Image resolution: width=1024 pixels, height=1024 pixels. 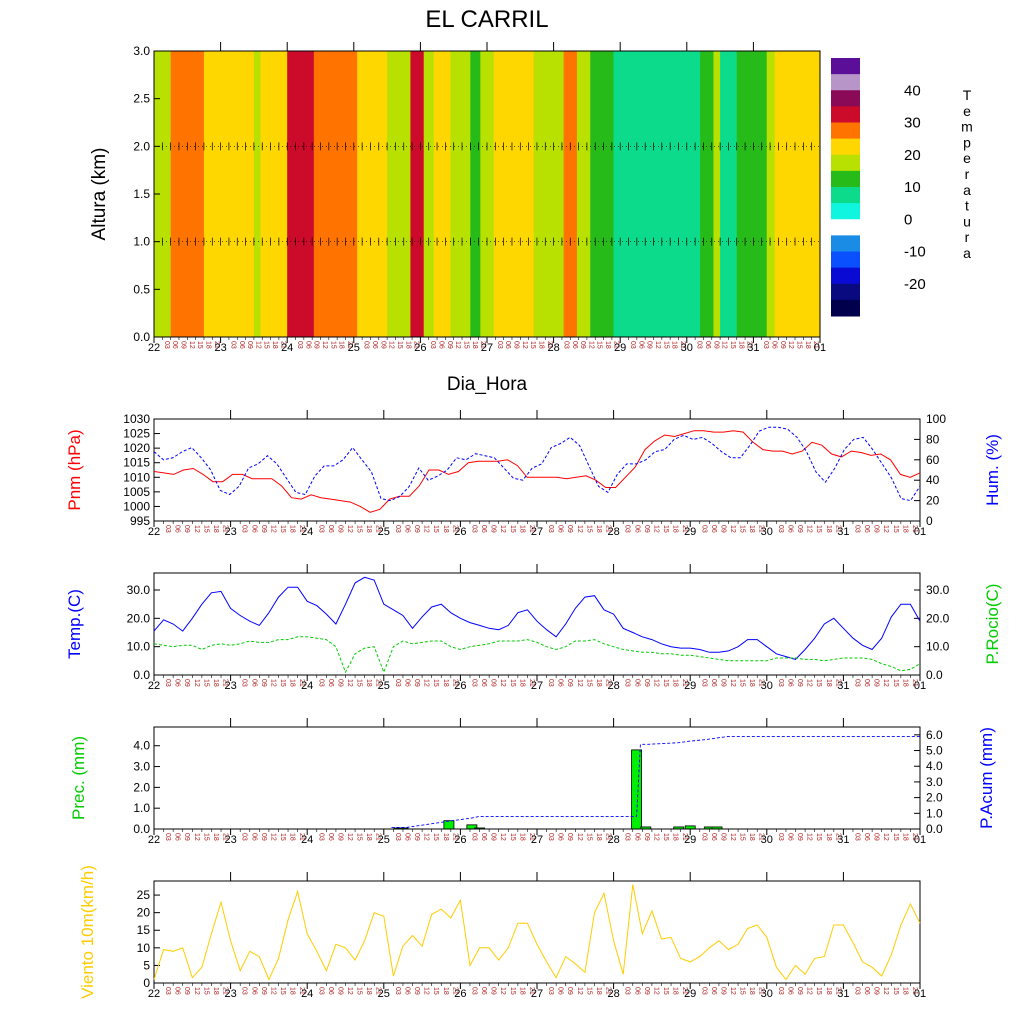 I want to click on y-axis-title: Pnm (hPa), so click(x=74, y=469).